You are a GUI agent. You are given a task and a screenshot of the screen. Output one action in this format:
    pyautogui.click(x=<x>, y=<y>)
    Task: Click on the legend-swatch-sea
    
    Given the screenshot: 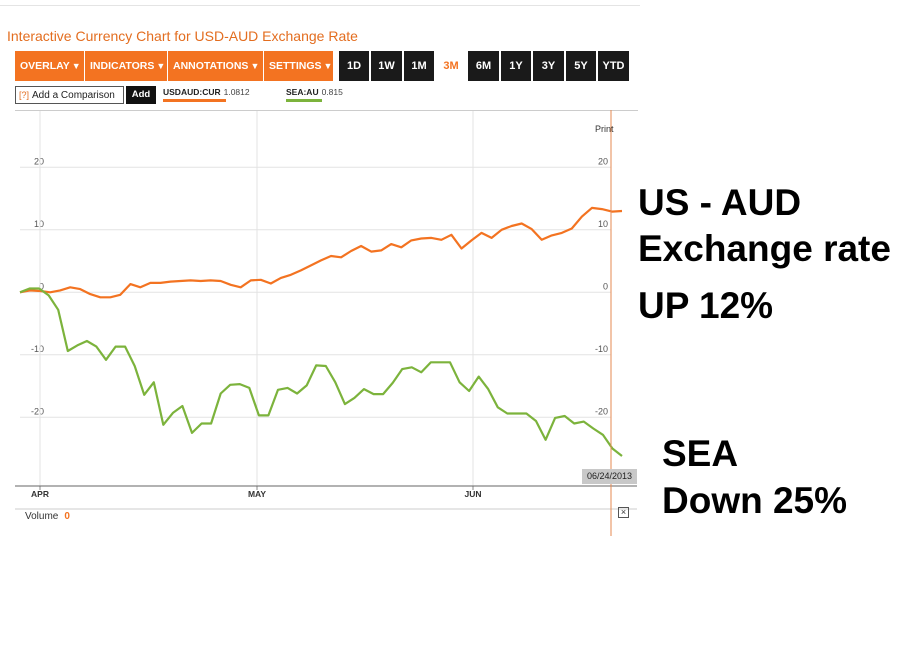 What is the action you would take?
    pyautogui.click(x=304, y=100)
    